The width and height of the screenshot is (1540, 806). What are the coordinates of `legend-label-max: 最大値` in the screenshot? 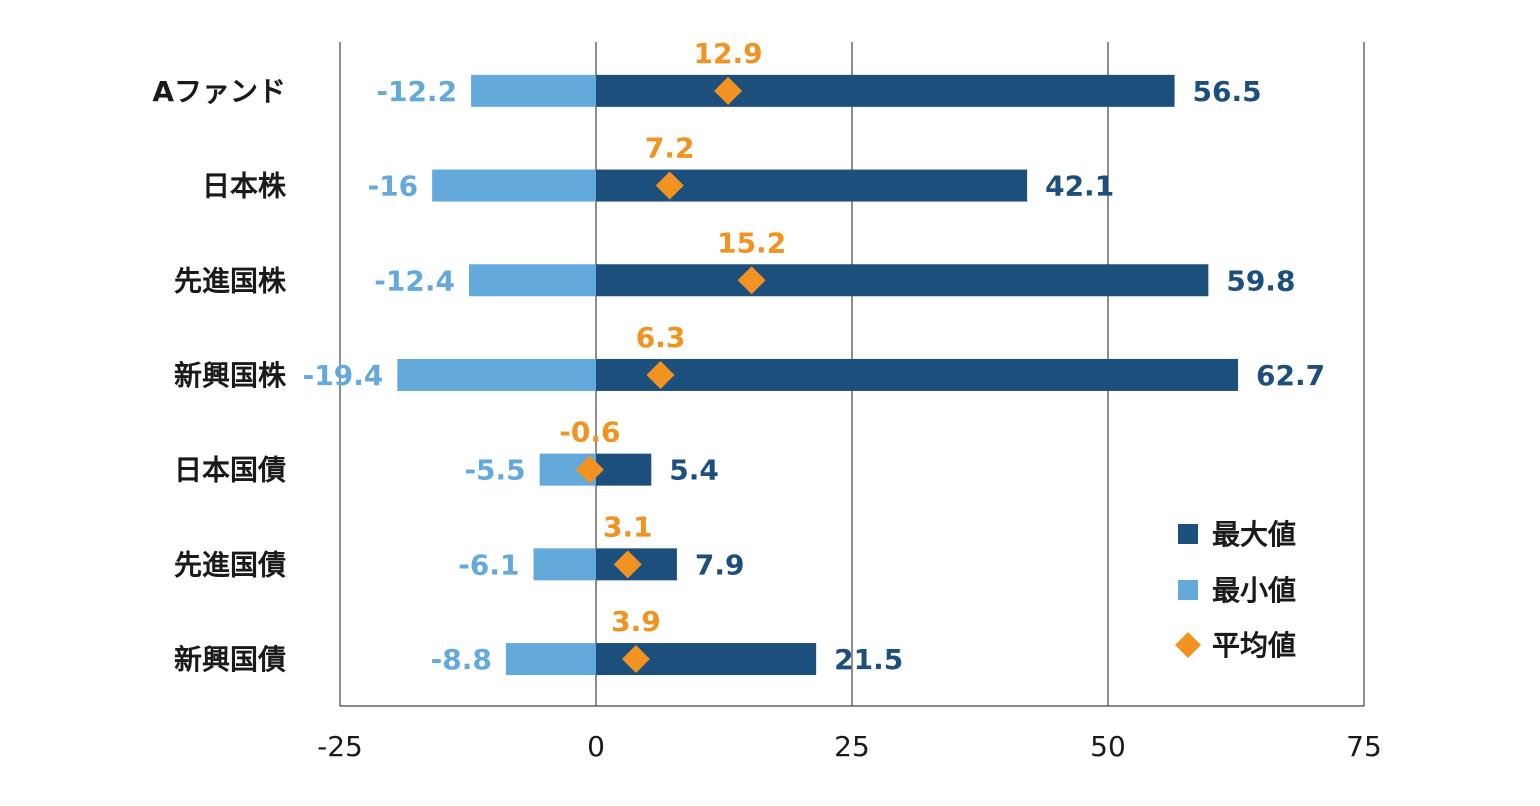 It's located at (1254, 534).